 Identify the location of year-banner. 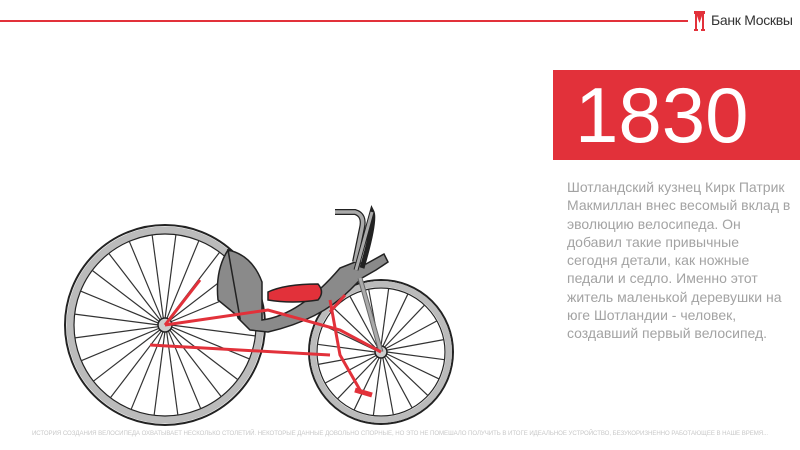
(676, 115).